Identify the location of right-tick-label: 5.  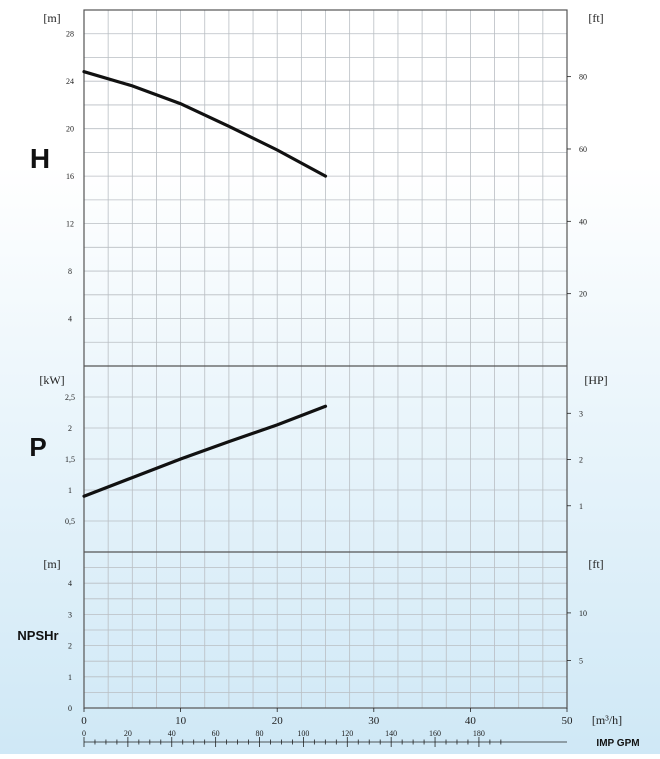
(581, 660).